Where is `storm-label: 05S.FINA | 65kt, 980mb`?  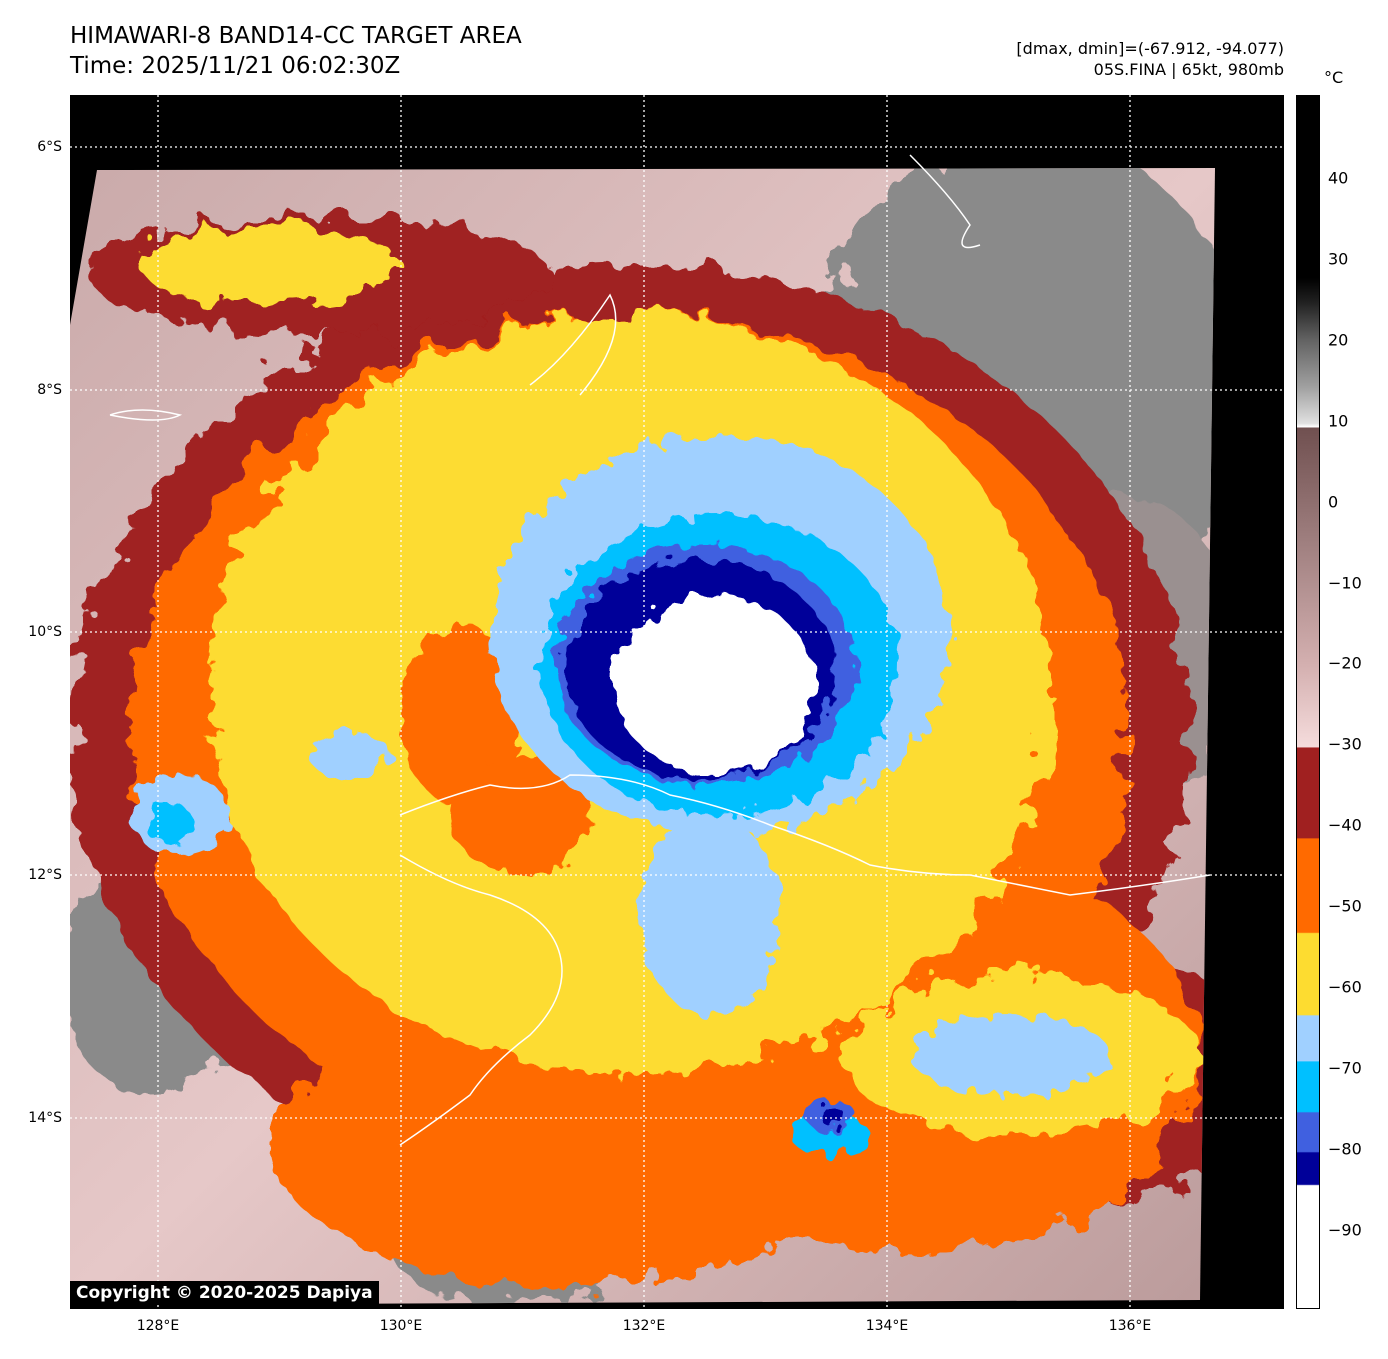 storm-label: 05S.FINA | 65kt, 980mb is located at coordinates (1188, 69).